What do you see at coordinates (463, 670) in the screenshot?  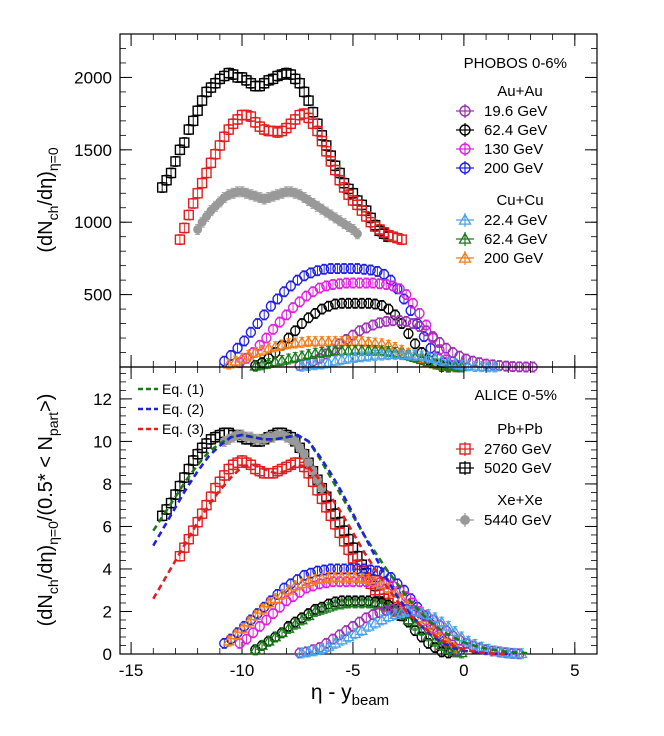 I see `bottom-xtick-label-0: 0` at bounding box center [463, 670].